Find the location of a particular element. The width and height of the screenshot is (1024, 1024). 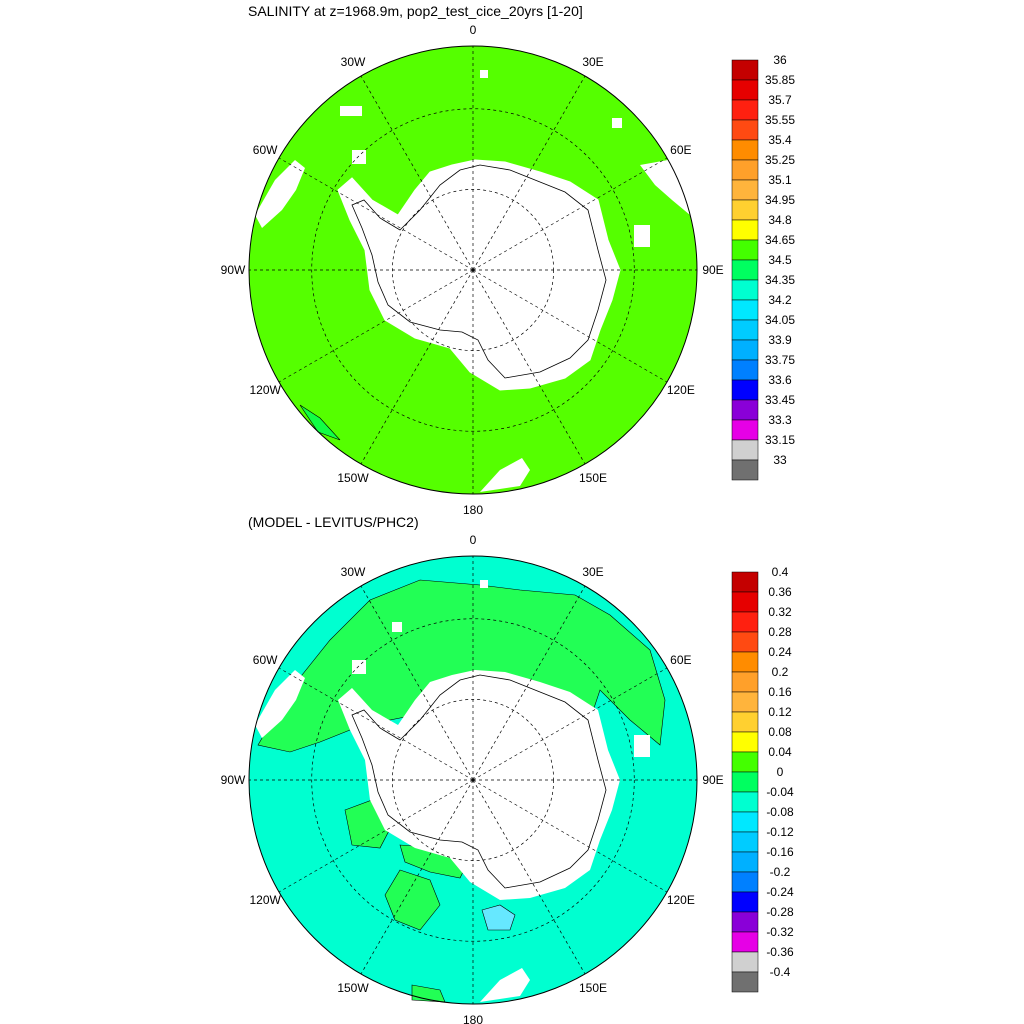

longitude-label-0: 0 is located at coordinates (473, 540).